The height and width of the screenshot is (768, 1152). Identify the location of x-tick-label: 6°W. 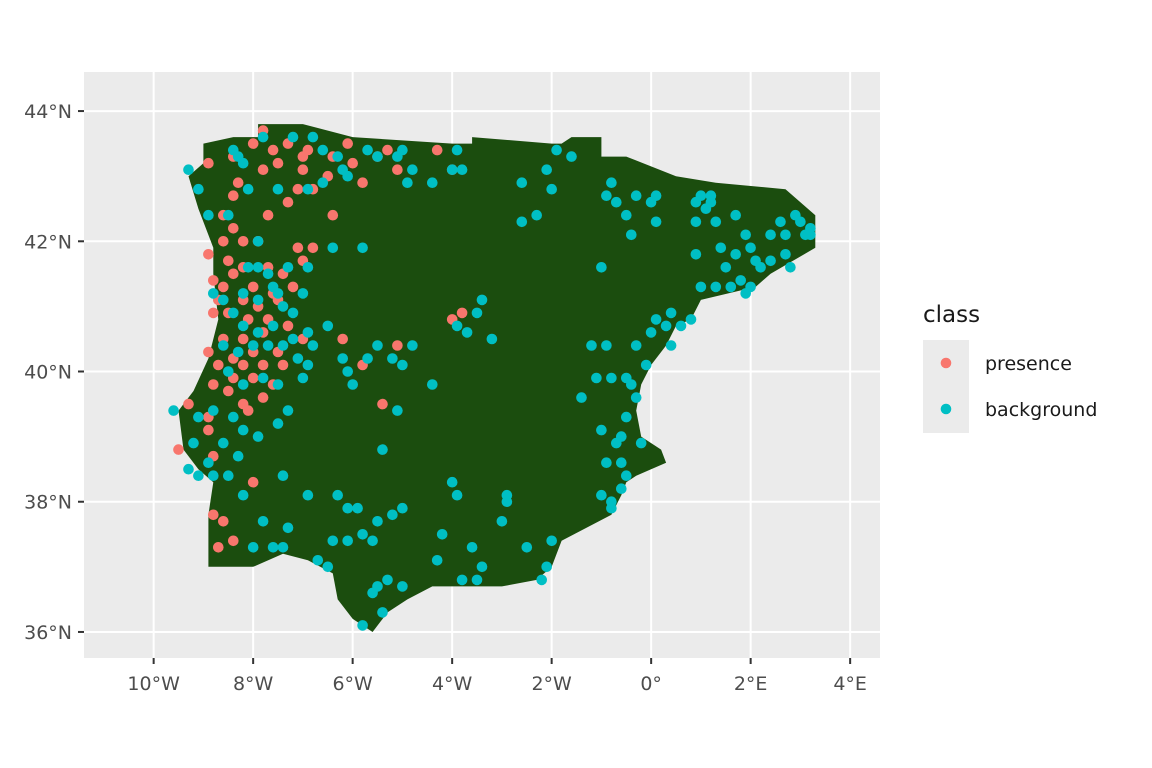
(352, 684).